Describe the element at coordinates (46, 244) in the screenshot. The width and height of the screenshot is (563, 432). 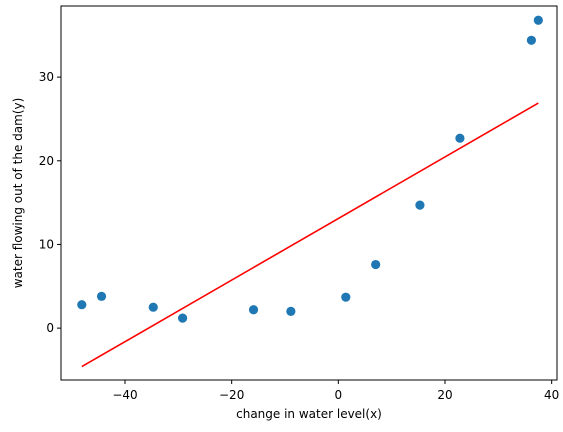
I see `y-tick-label: 10` at that location.